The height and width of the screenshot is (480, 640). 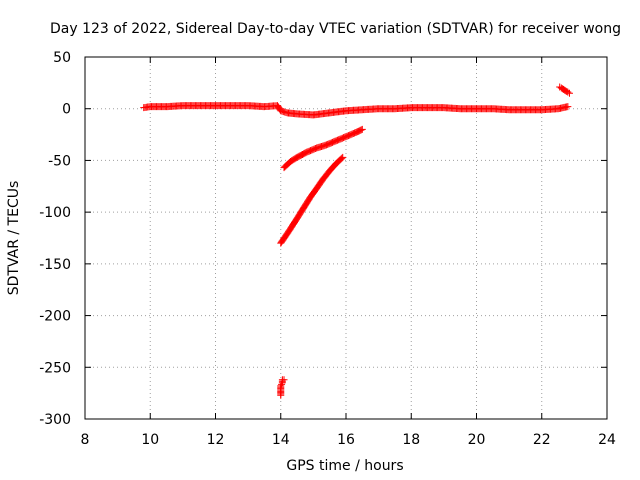 I want to click on x-tick-label: 18, so click(x=411, y=440).